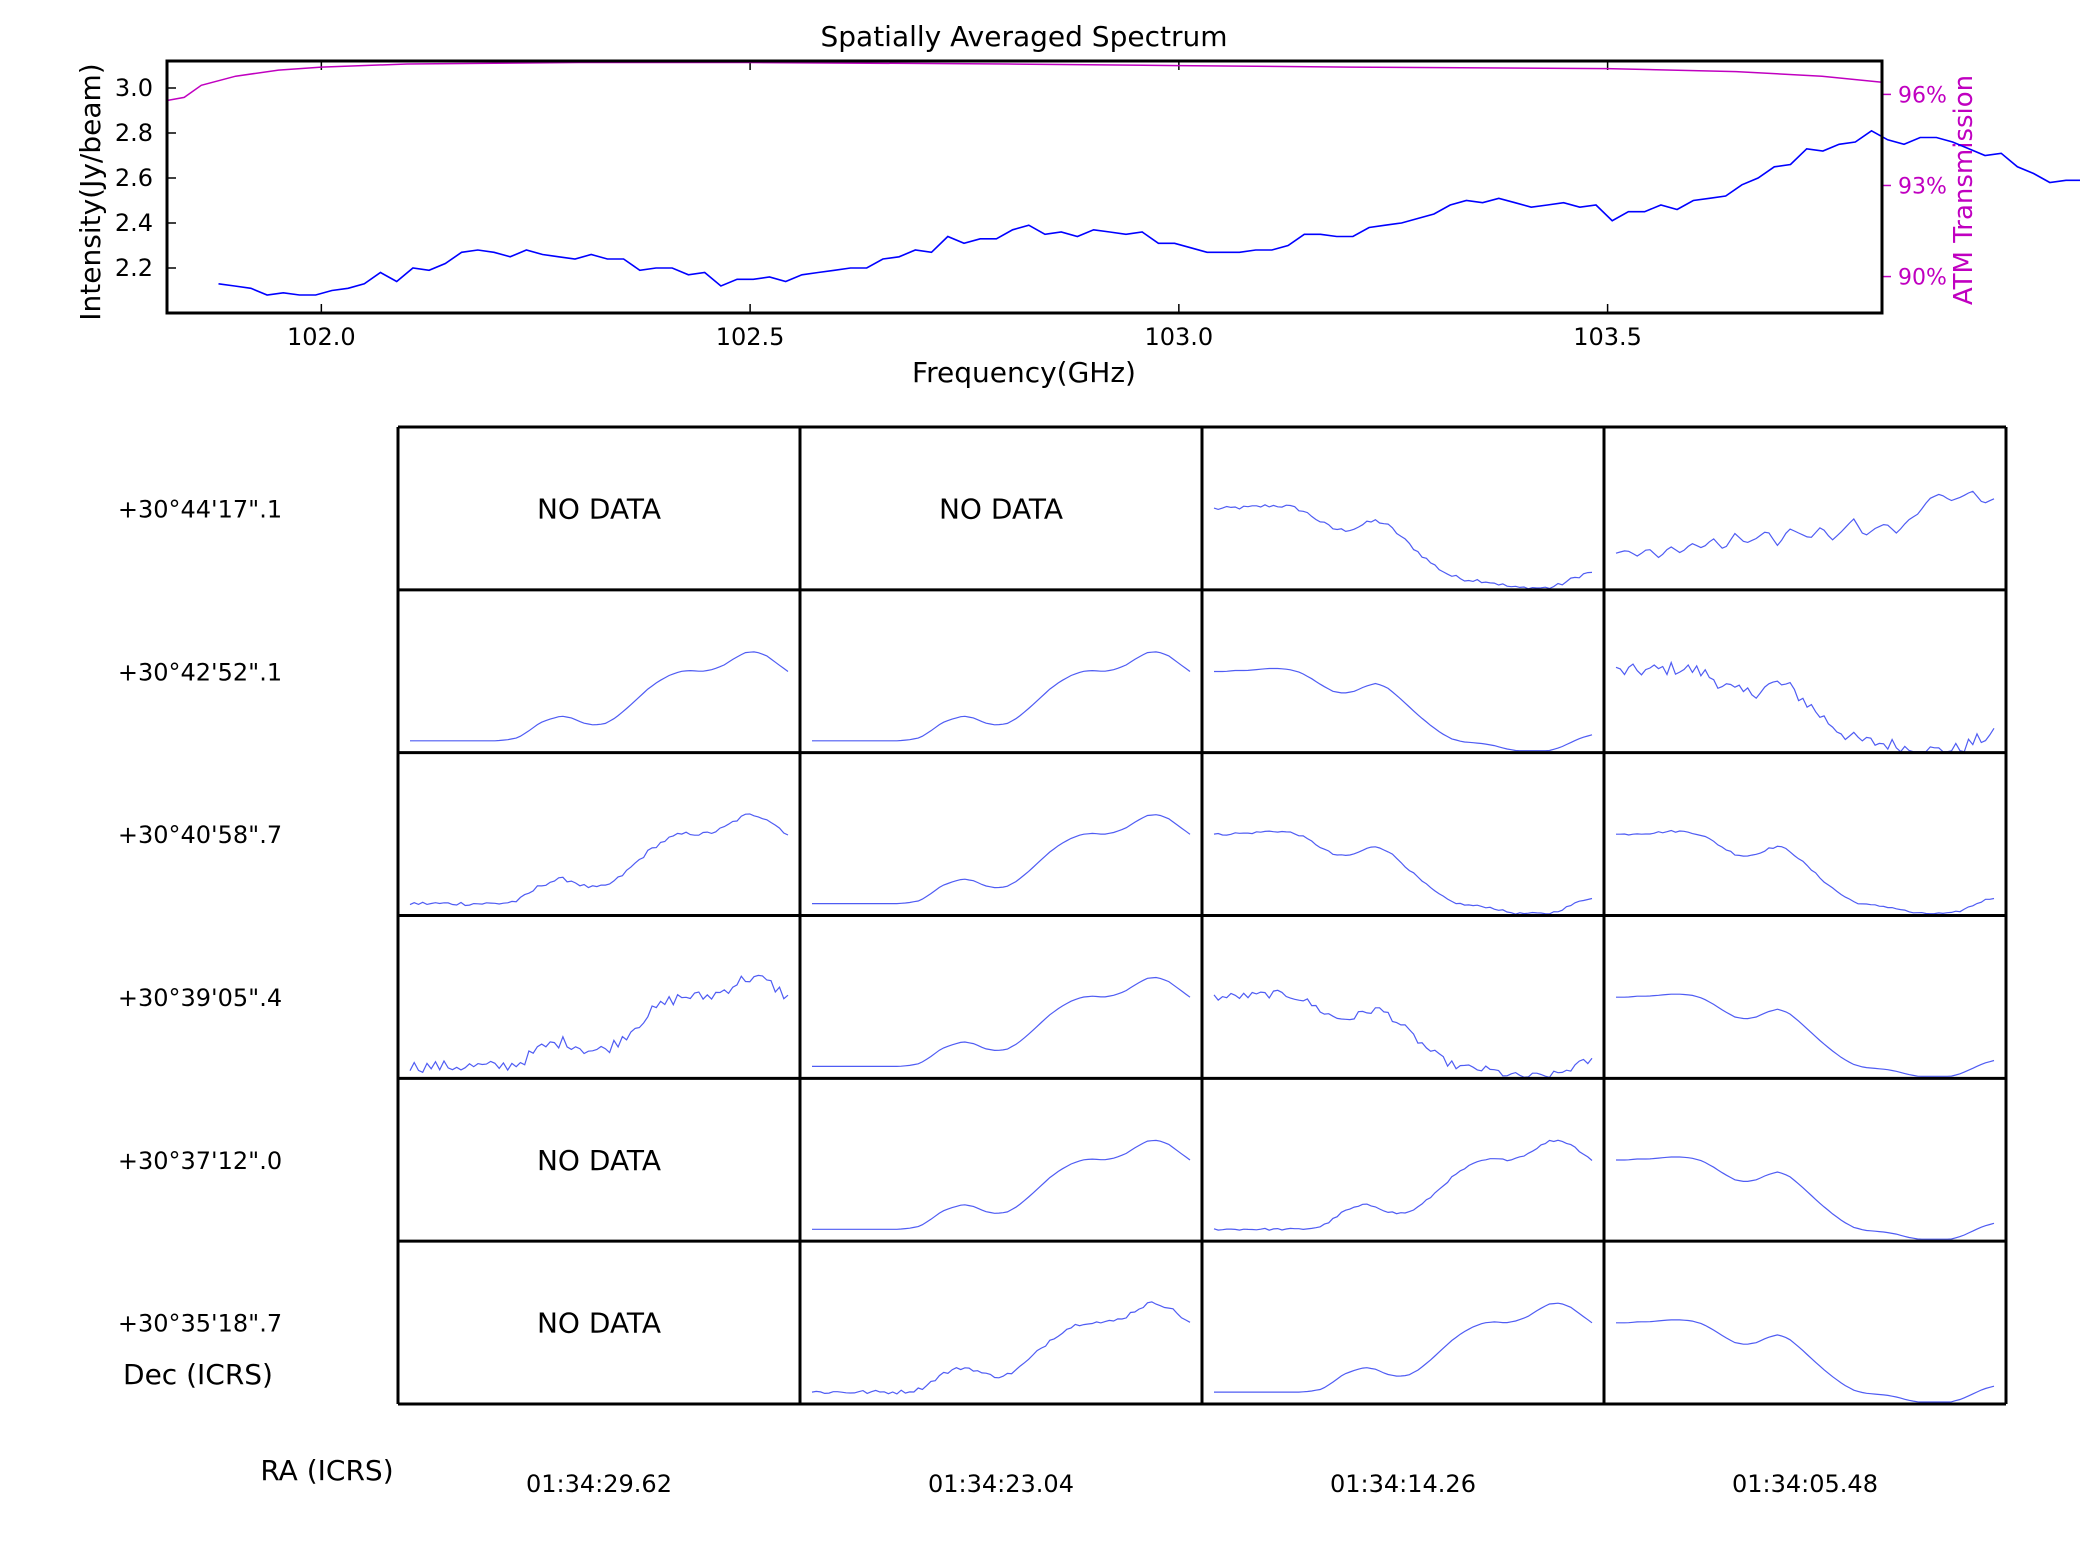 Image resolution: width=2080 pixels, height=1560 pixels. I want to click on dec-axis-label: Dec (ICRS), so click(198, 1374).